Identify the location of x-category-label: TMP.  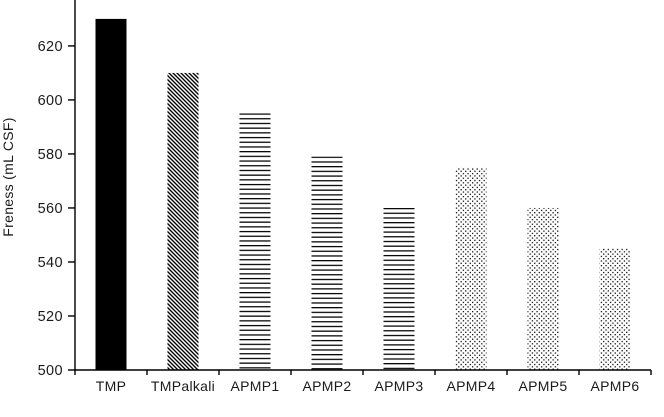
(111, 386).